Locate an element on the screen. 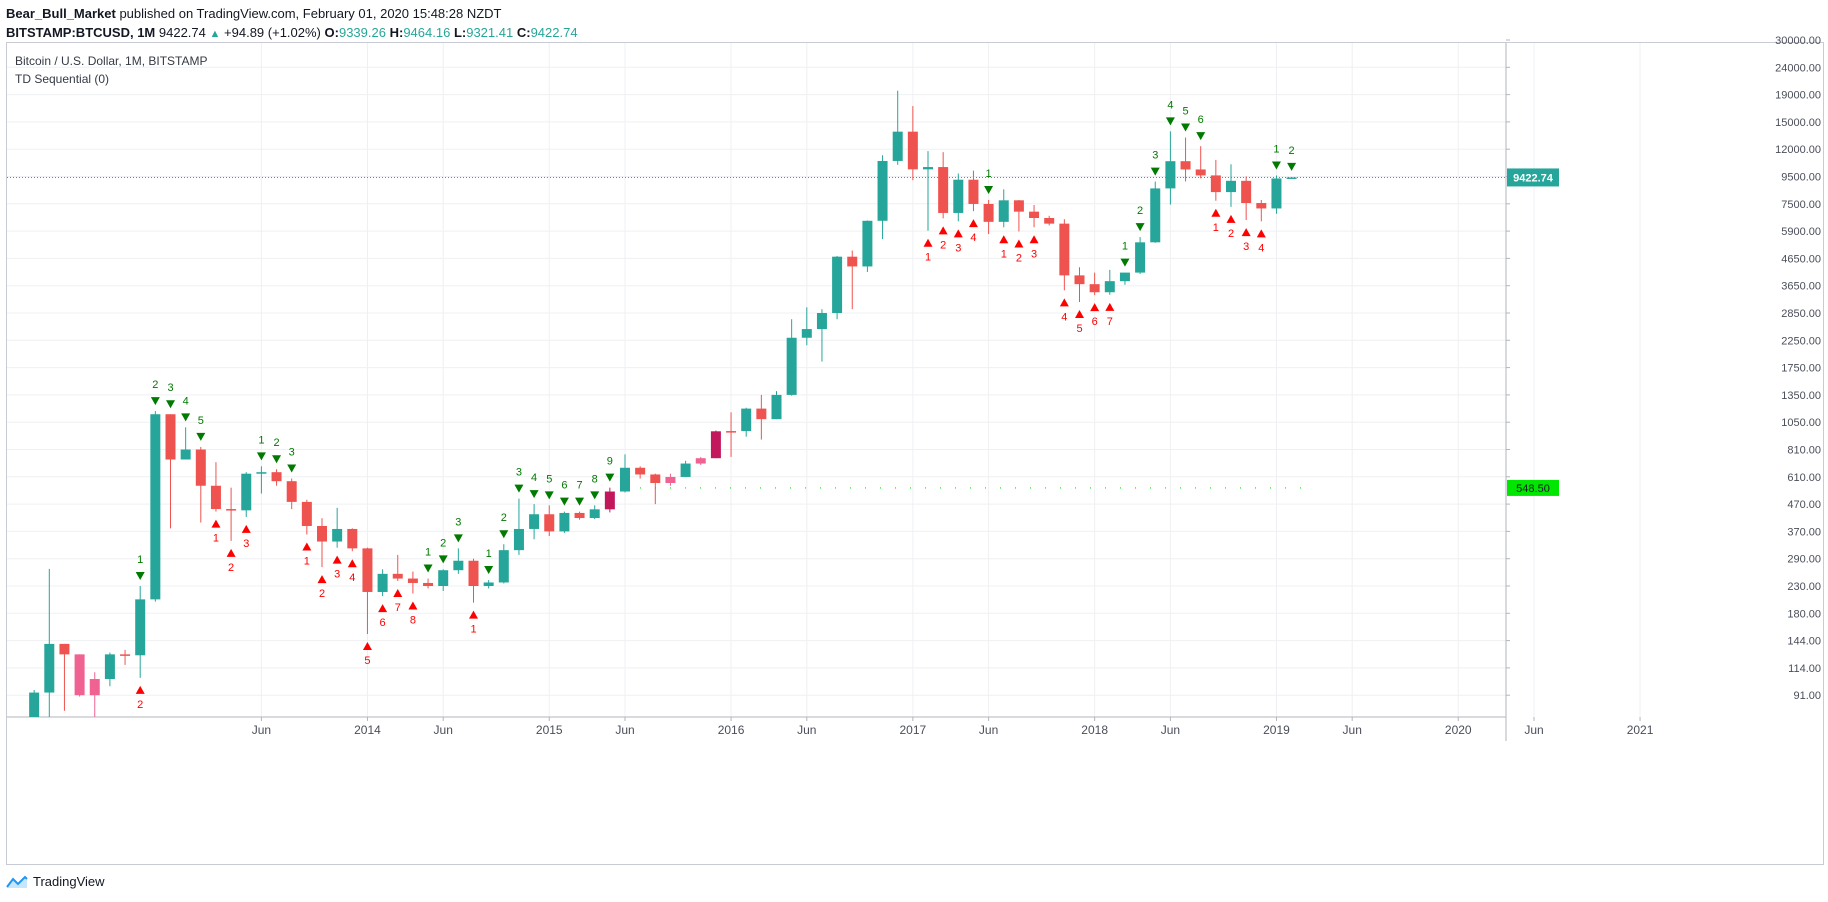 This screenshot has height=902, width=1828. td-sell-count: 6 is located at coordinates (564, 486).